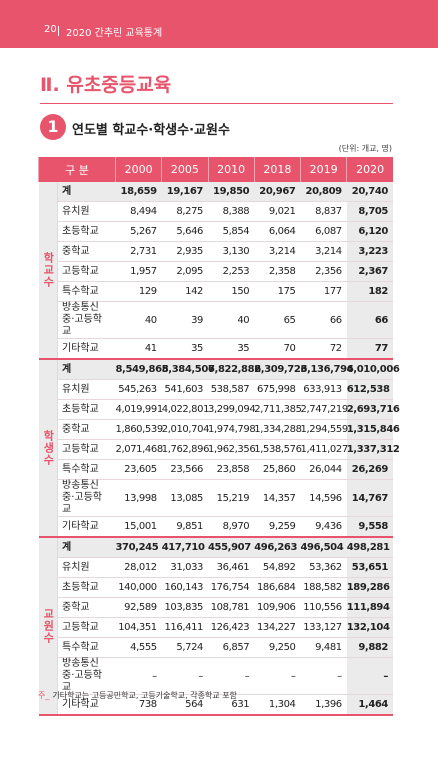 The height and width of the screenshot is (760, 438). Describe the element at coordinates (137, 695) in the screenshot. I see `footnote: 주_ 기타학교는 고등공민학교, 고등기술학교, 각종학교 포함` at that location.